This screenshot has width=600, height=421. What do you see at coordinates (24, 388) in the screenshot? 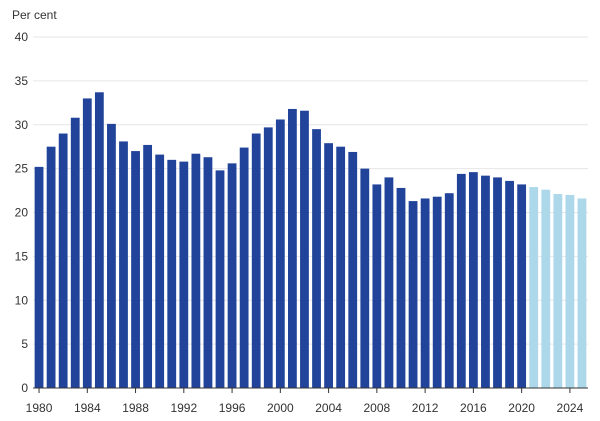
I see `y-tick-label: 0` at bounding box center [24, 388].